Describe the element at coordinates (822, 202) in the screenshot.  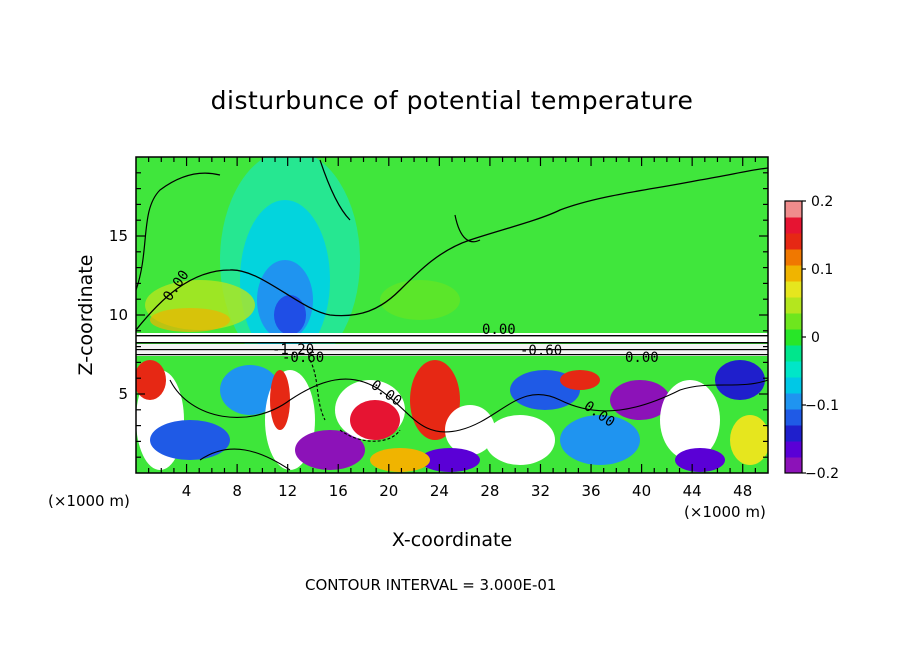
I see `colorbar-tick-label: 0.2` at that location.